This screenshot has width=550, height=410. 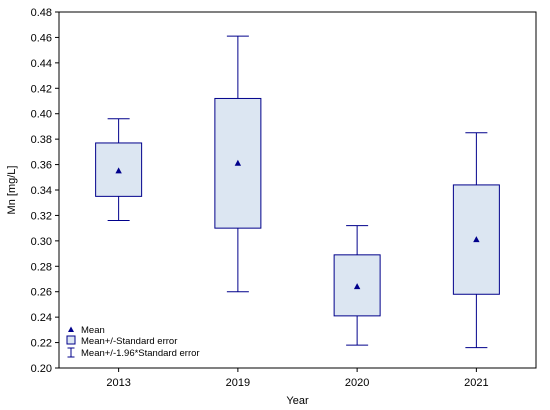 I want to click on legend-ci-whisker, so click(x=71, y=352).